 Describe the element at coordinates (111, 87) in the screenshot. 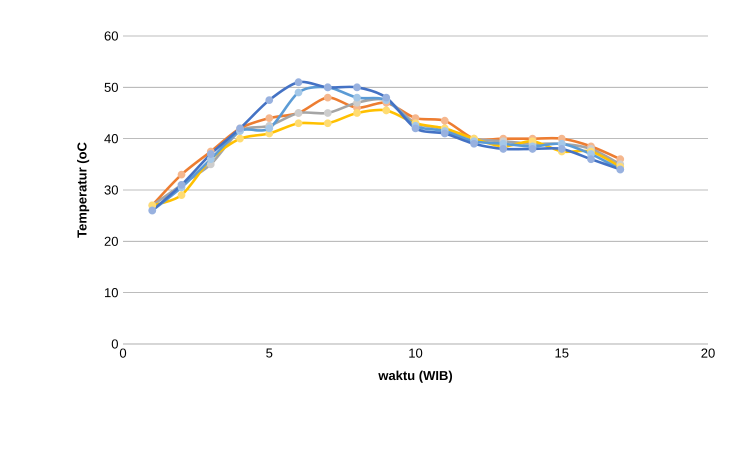

I see `y-tick-label: 50` at that location.